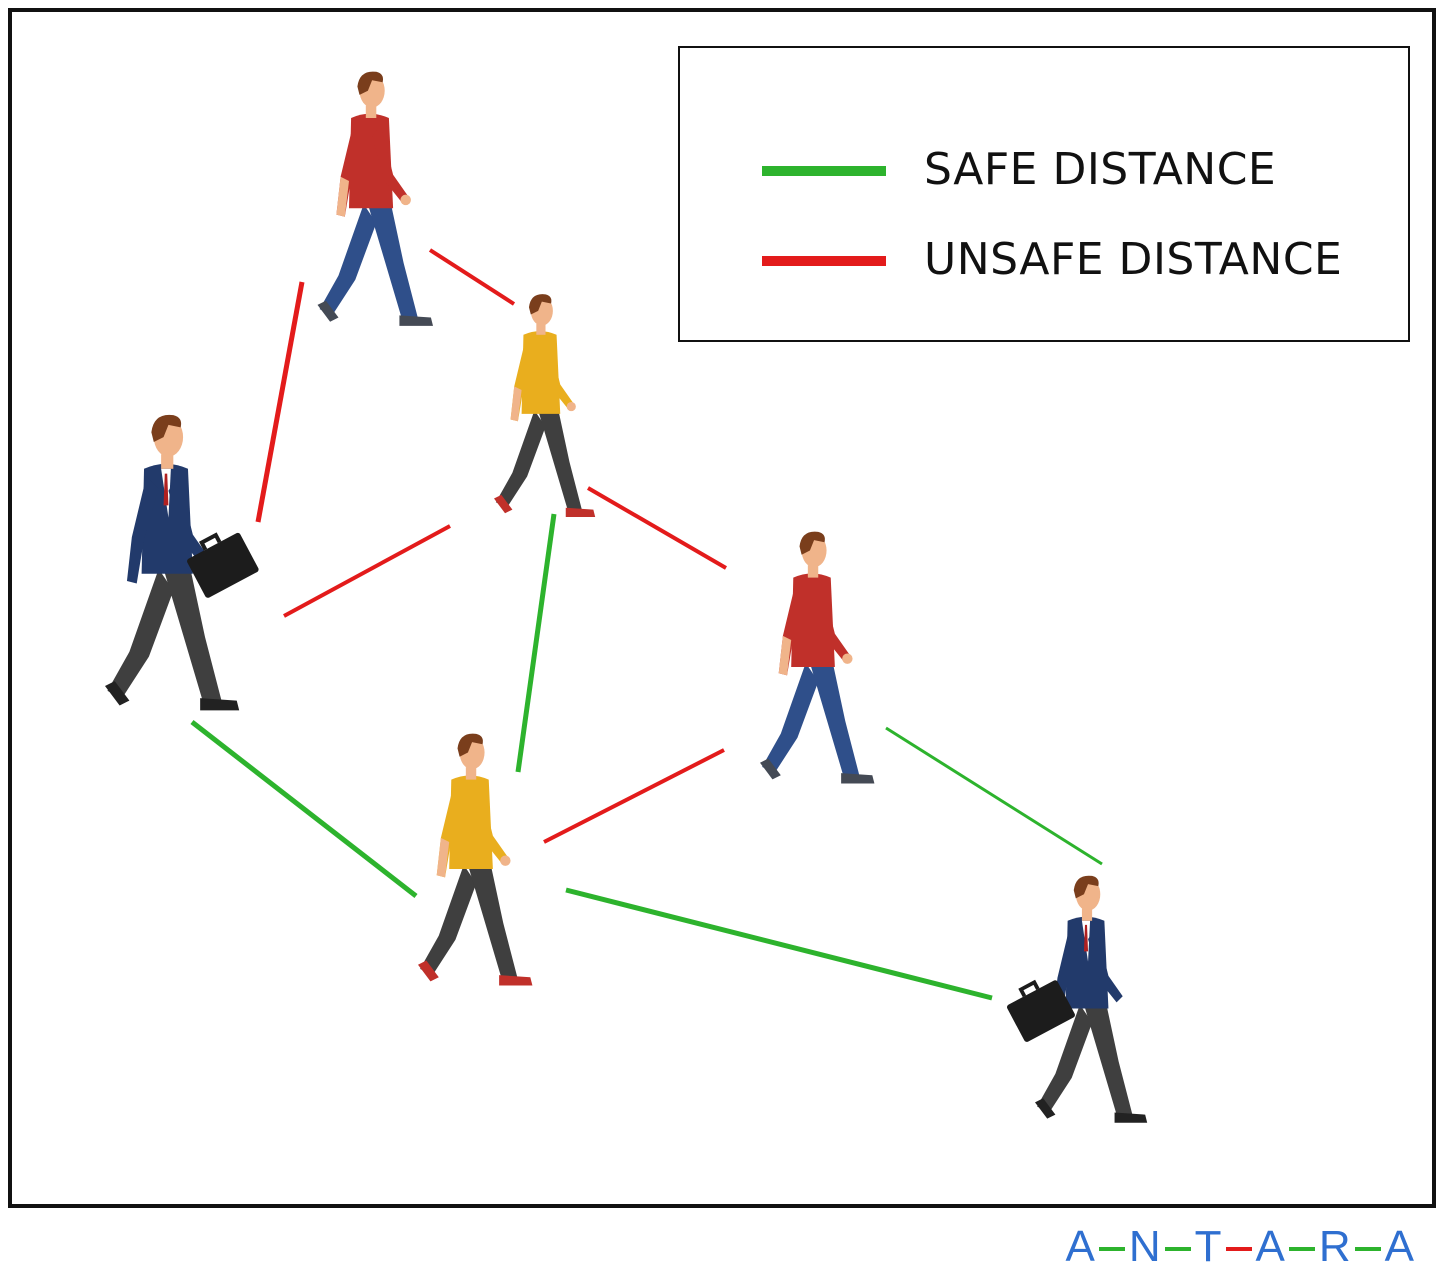 Image resolution: width=1444 pixels, height=1282 pixels. Describe the element at coordinates (142, 530) in the screenshot. I see `arm-back` at that location.